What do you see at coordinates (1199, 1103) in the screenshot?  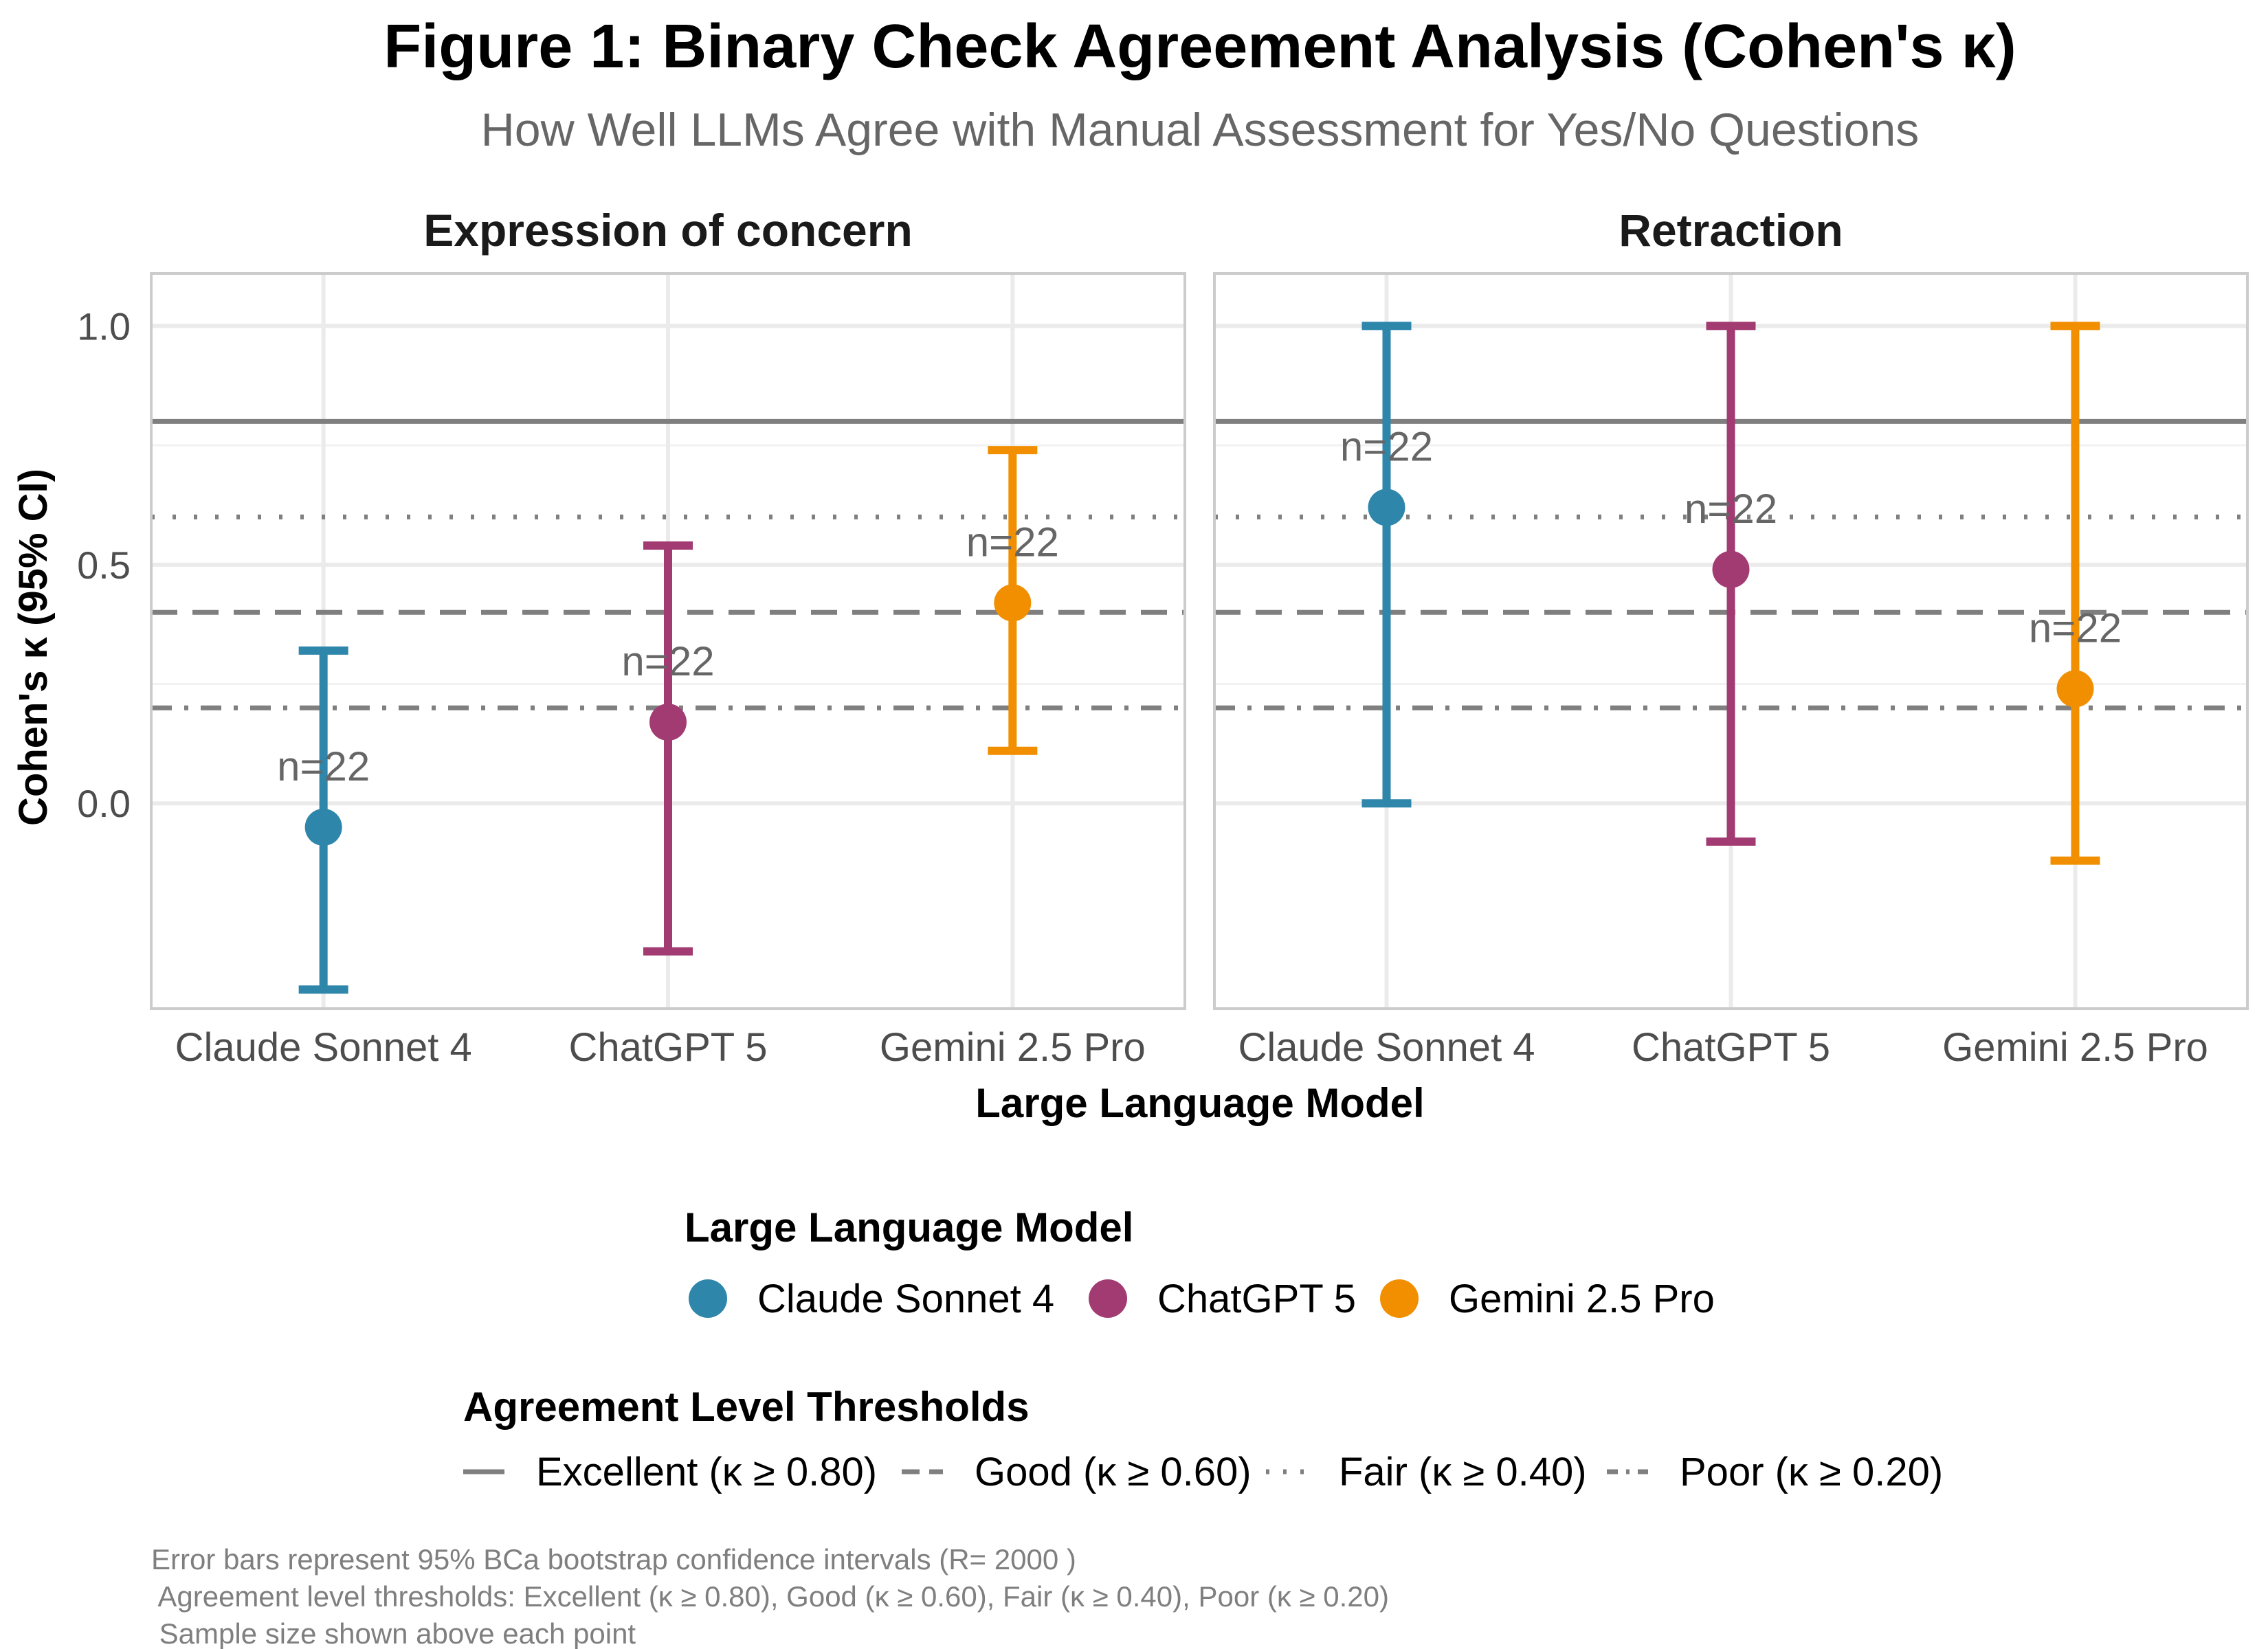 I see `x-axis-label: Large Language Model` at bounding box center [1199, 1103].